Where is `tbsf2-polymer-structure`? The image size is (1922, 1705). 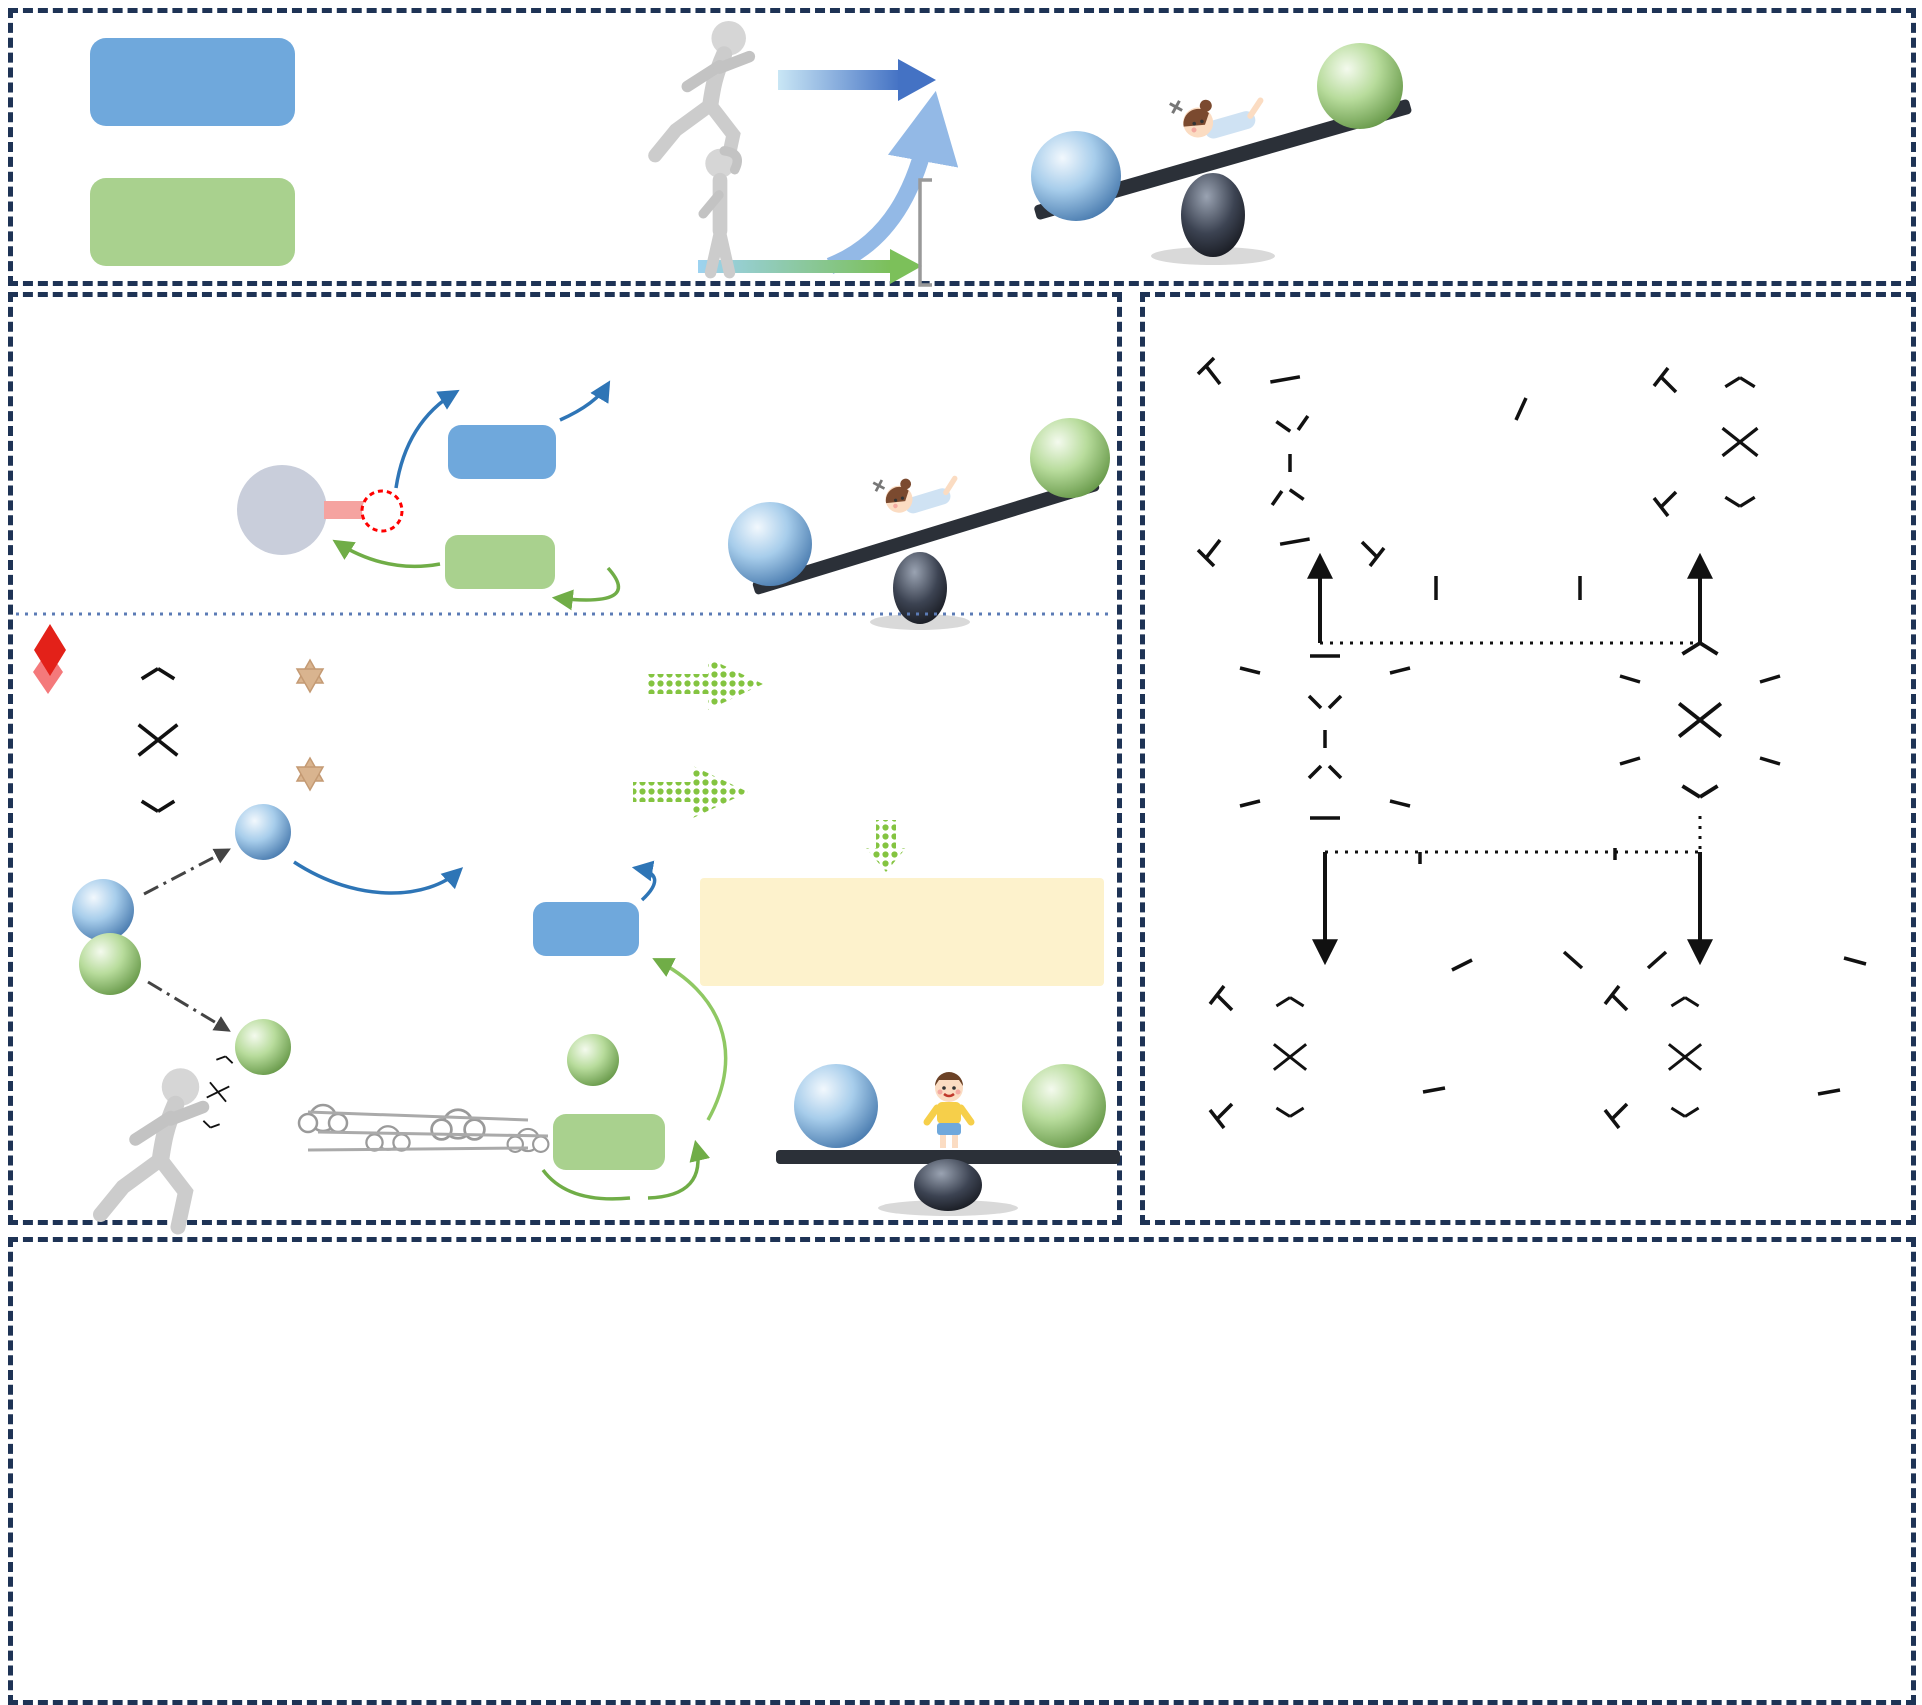 tbsf2-polymer-structure is located at coordinates (1327, 1057).